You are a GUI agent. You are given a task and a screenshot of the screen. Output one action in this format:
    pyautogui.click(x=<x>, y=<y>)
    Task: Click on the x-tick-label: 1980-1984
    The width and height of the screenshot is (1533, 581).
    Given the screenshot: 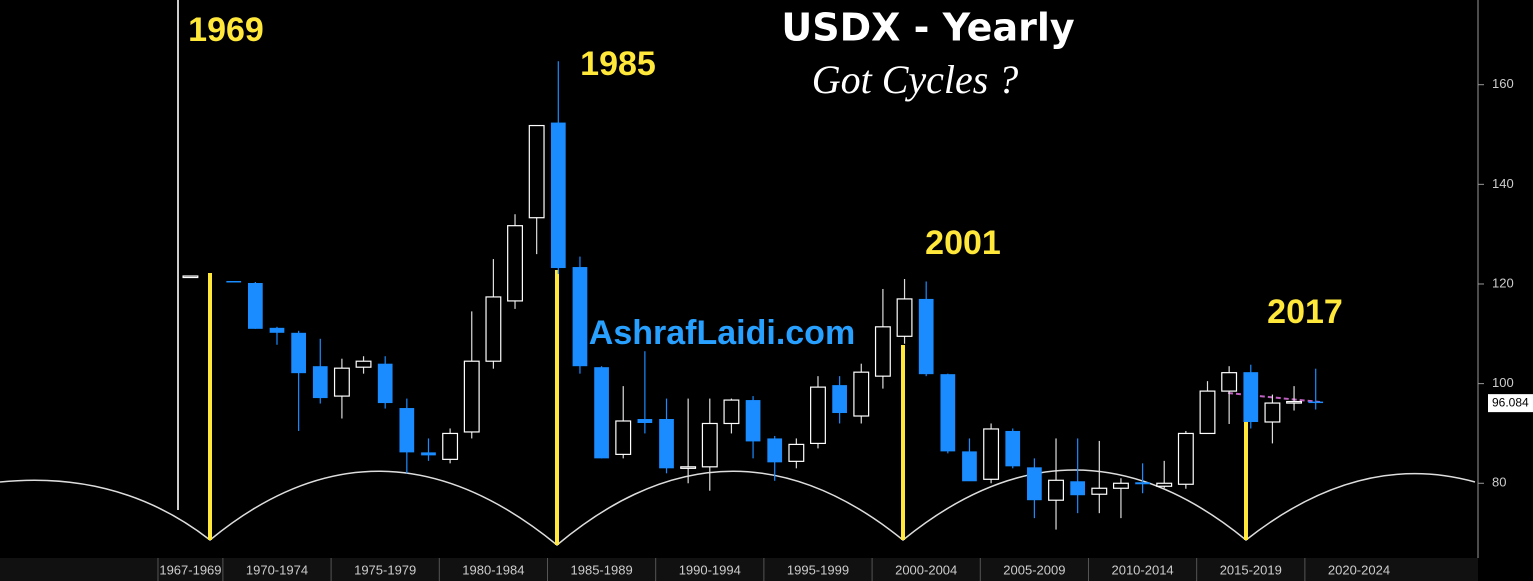 What is the action you would take?
    pyautogui.click(x=493, y=569)
    